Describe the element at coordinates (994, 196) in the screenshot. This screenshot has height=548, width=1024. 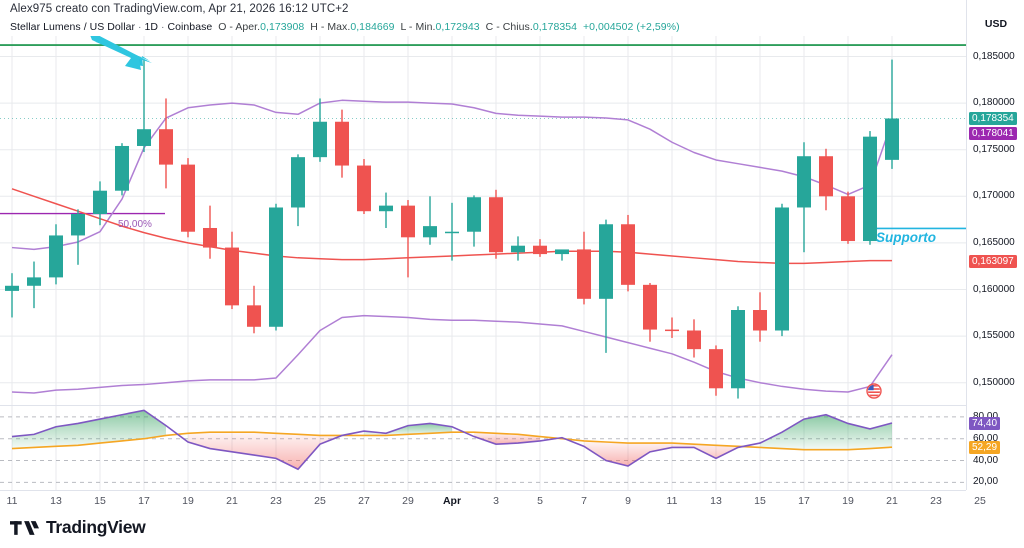
I see `price-tick-label: 0,170000` at that location.